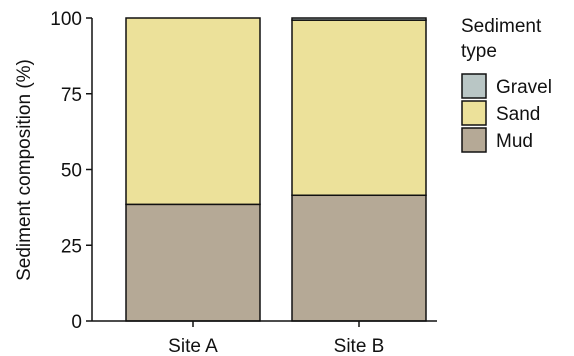 The width and height of the screenshot is (574, 356). Describe the element at coordinates (359, 258) in the screenshot. I see `bar-segment-mud-site-b` at that location.